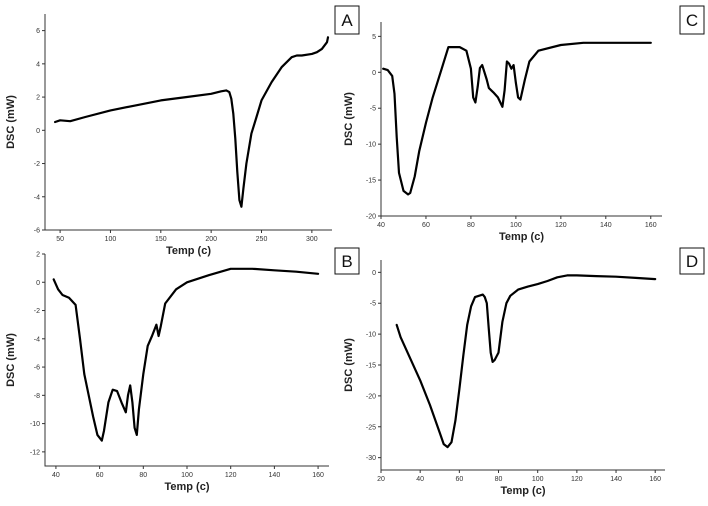 Image resolution: width=708 pixels, height=506 pixels. What do you see at coordinates (374, 37) in the screenshot?
I see `y-tick-label: 5` at bounding box center [374, 37].